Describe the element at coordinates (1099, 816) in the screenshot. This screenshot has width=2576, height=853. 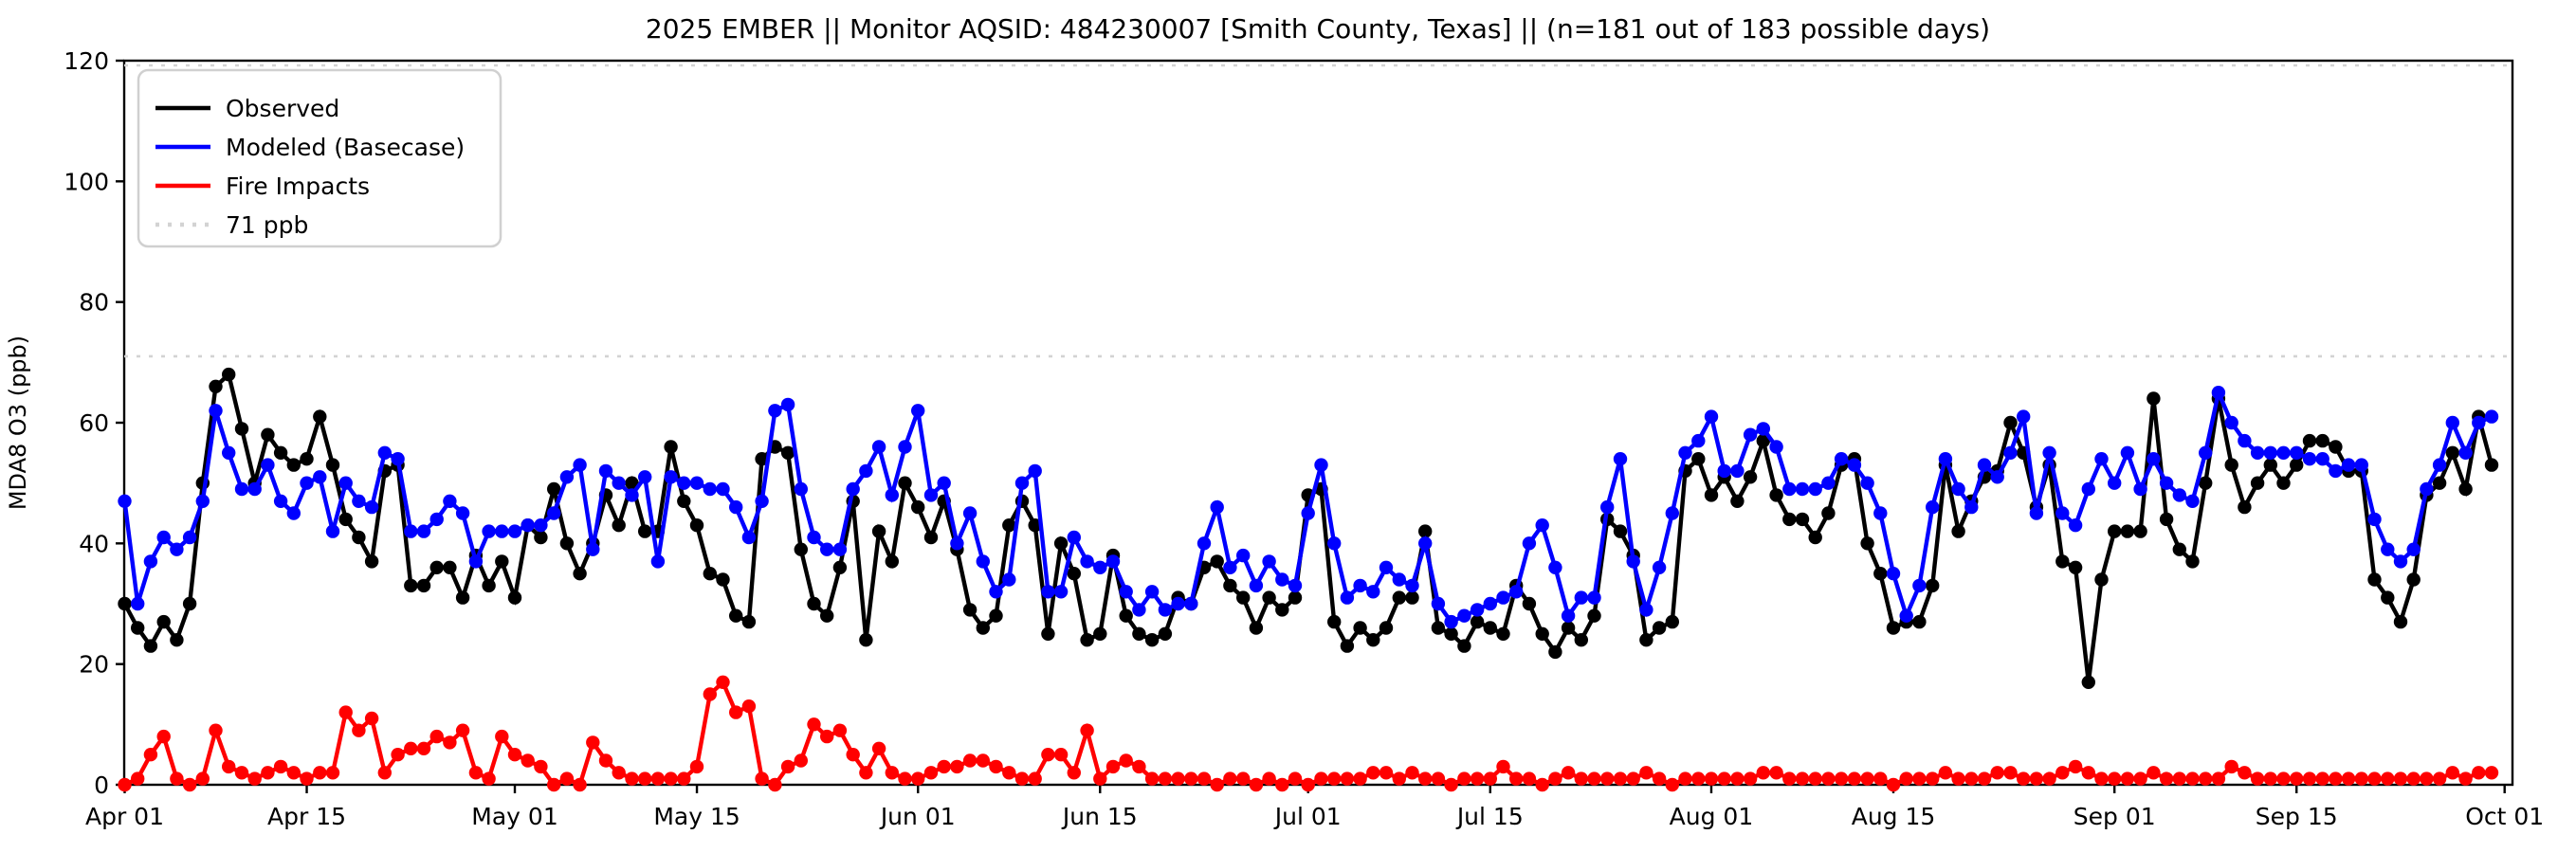
I see `x-tick-label: Jun 15` at that location.